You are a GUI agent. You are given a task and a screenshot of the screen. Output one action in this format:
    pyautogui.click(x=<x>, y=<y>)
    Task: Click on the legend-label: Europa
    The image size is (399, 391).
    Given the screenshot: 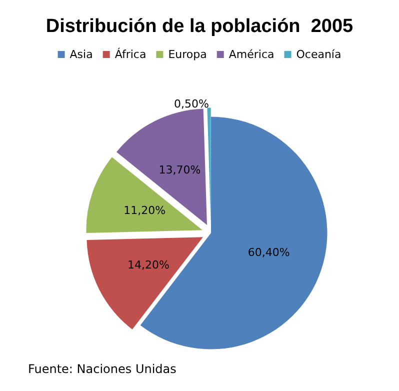 What is the action you would take?
    pyautogui.click(x=187, y=54)
    